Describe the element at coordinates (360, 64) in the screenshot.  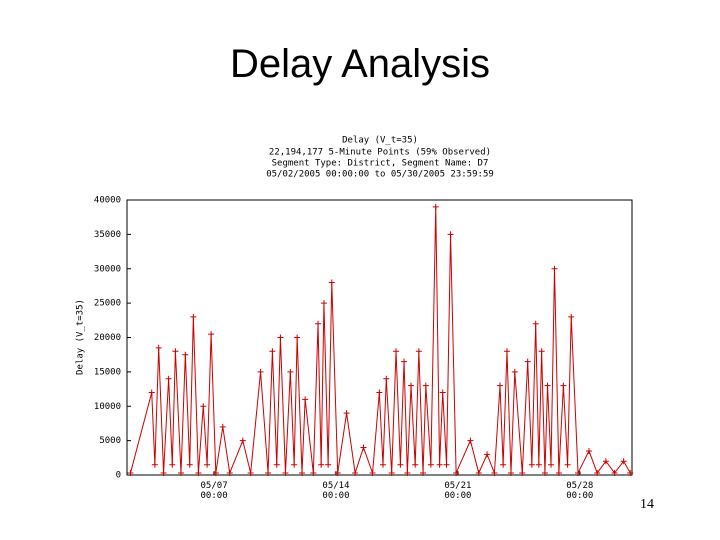
I see `slide-title: Delay Analysis` at that location.